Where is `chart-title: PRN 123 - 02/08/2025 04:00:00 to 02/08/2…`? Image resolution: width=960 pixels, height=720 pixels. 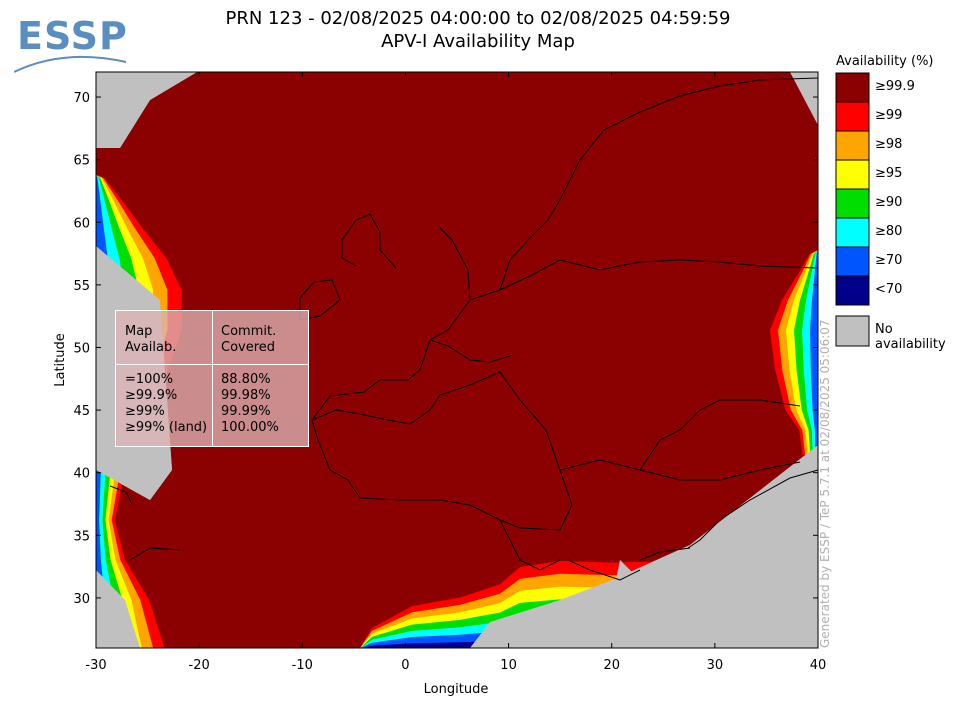
chart-title: PRN 123 - 02/08/2025 04:00:00 to 02/08/2… is located at coordinates (478, 18).